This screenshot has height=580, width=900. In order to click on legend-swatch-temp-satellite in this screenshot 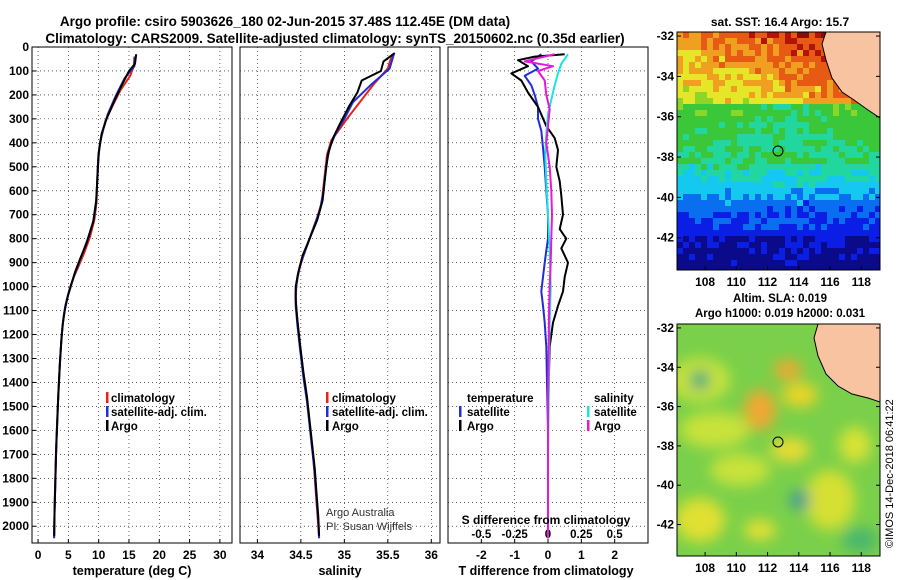, I will do `click(460, 411)`.